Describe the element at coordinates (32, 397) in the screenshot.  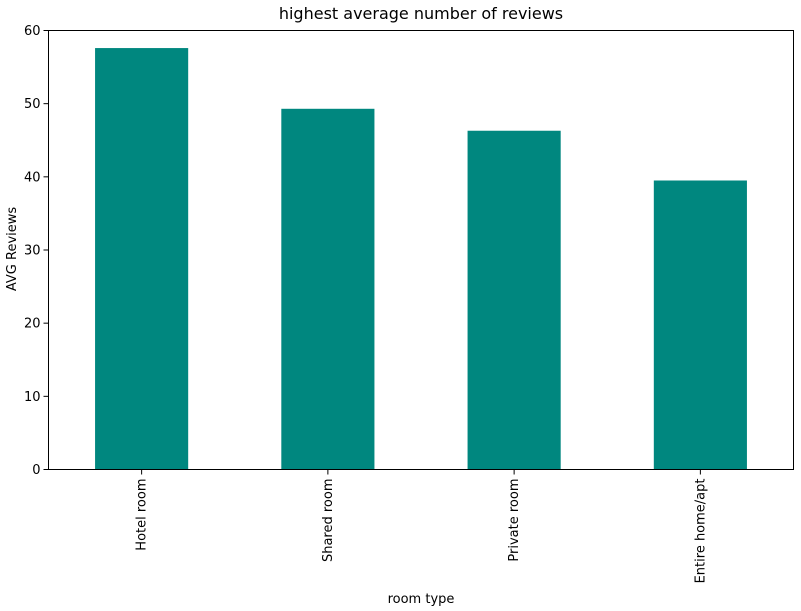
I see `y-tick-label-1: 10` at that location.